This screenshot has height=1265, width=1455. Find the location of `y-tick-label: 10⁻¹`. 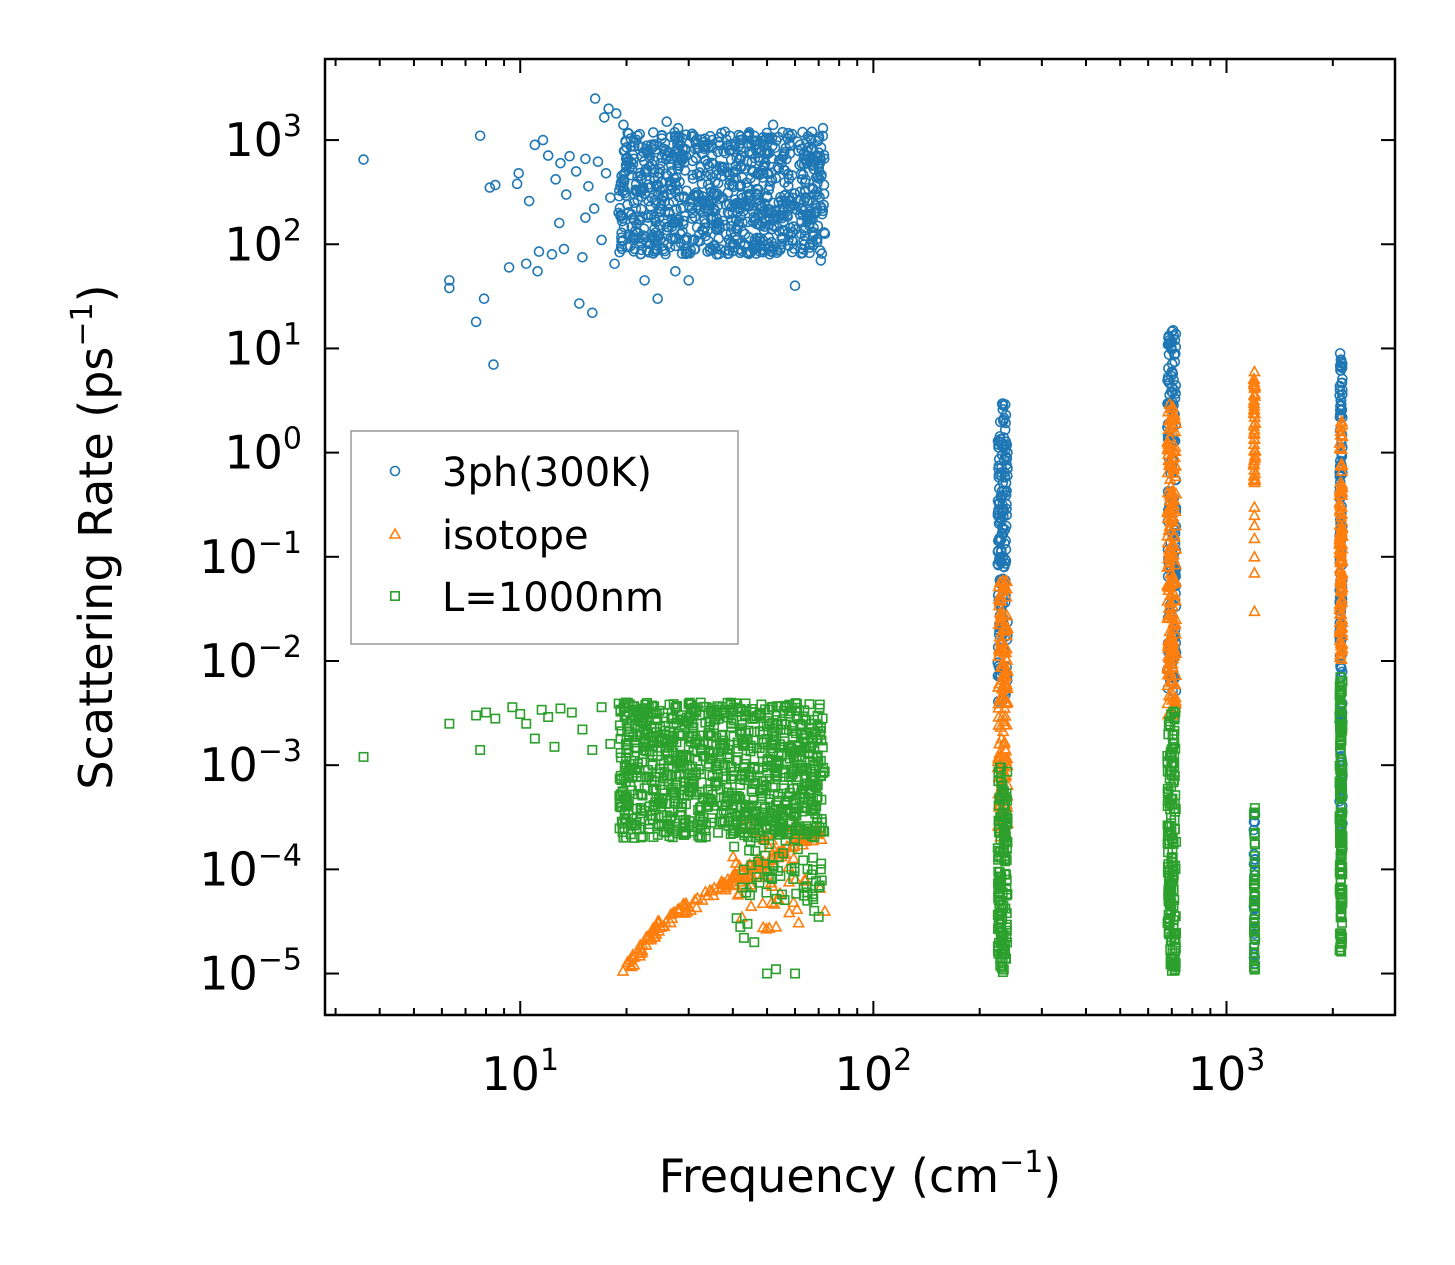

y-tick-label: 10⁻¹ is located at coordinates (250, 555).